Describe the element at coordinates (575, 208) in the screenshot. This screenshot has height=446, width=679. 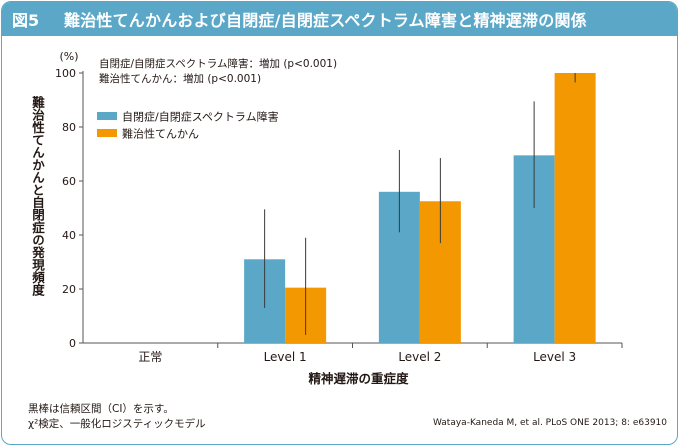
I see `bar-epilepsy` at that location.